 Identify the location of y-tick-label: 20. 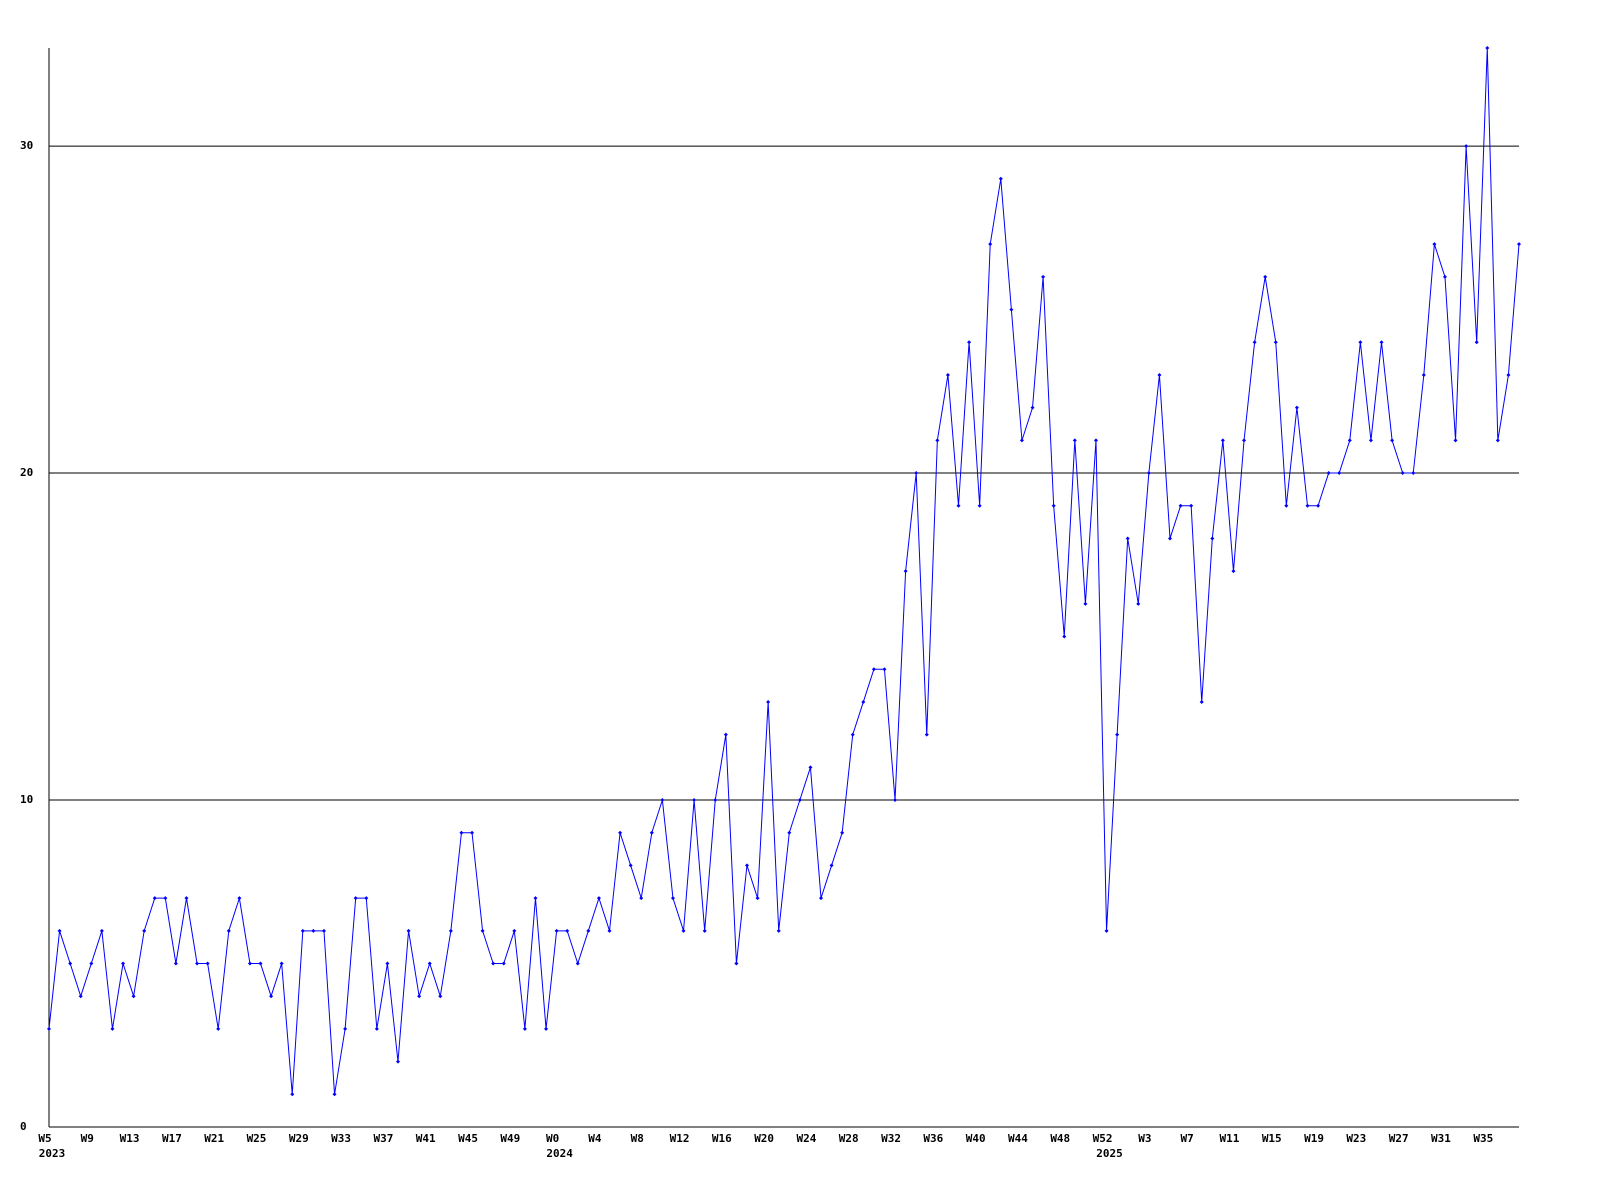
(26, 472).